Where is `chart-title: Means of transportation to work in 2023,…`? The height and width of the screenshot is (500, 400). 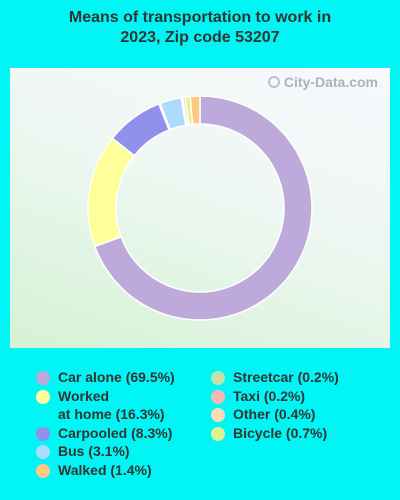 chart-title: Means of transportation to work in 2023,… is located at coordinates (200, 27).